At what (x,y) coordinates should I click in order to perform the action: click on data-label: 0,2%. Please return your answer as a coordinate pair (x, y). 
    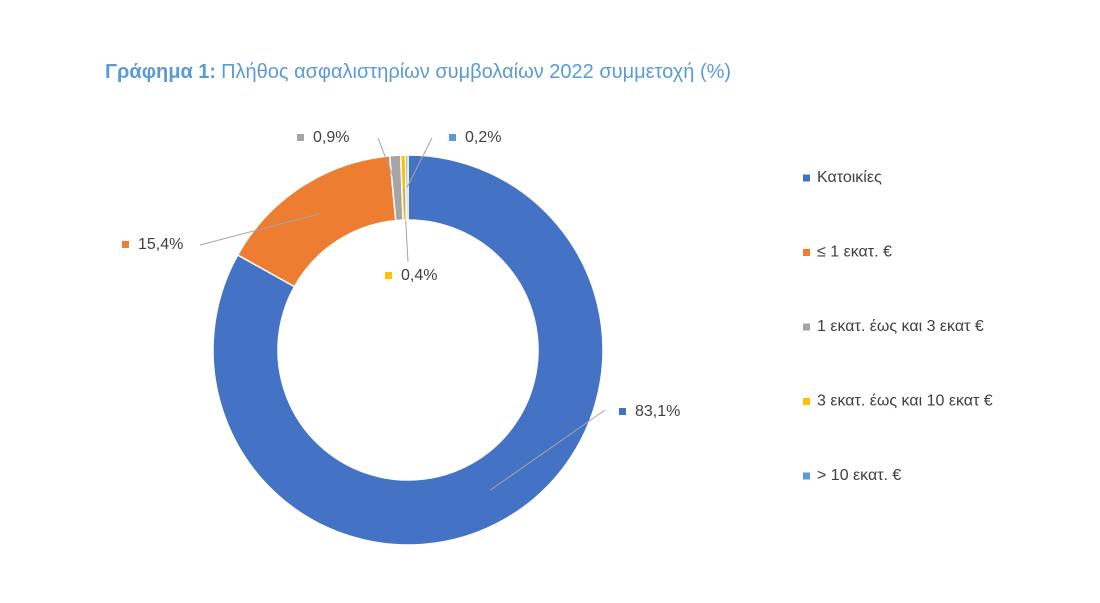
    Looking at the image, I should click on (483, 137).